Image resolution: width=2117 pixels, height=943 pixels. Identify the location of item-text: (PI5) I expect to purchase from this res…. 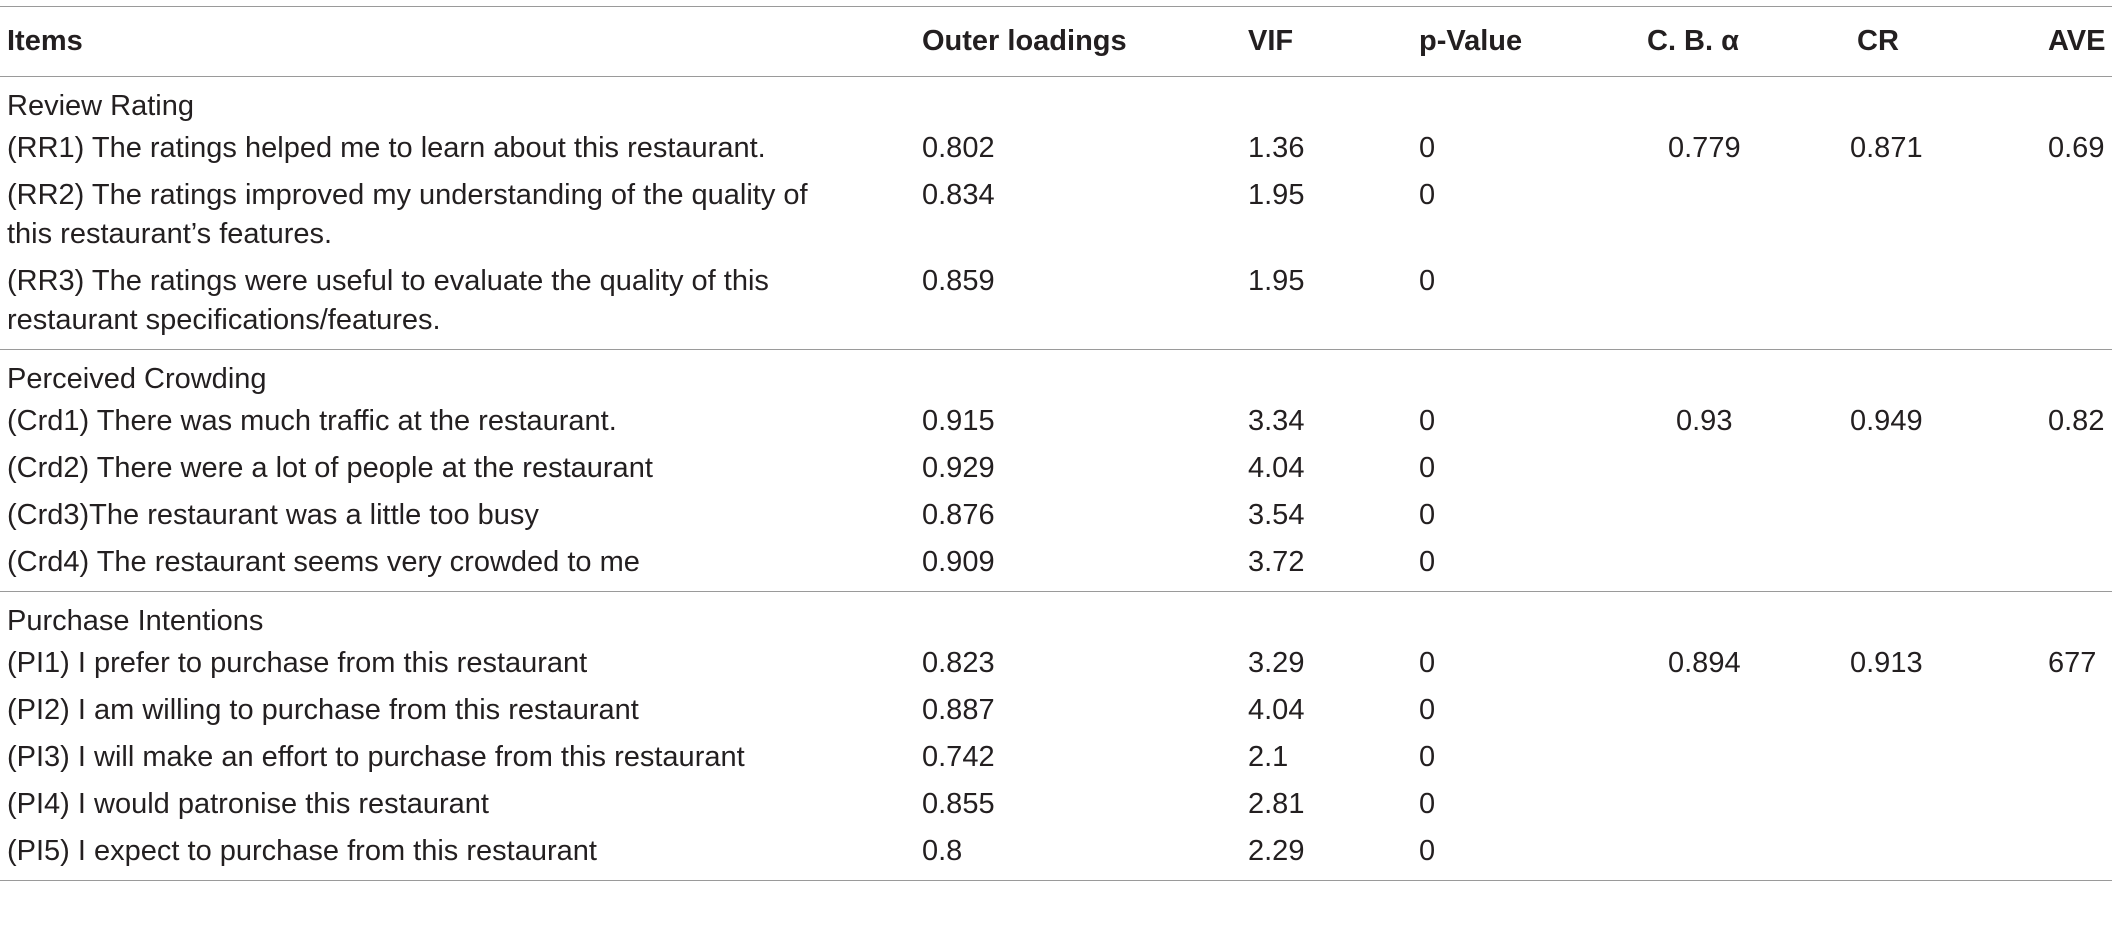
(302, 851).